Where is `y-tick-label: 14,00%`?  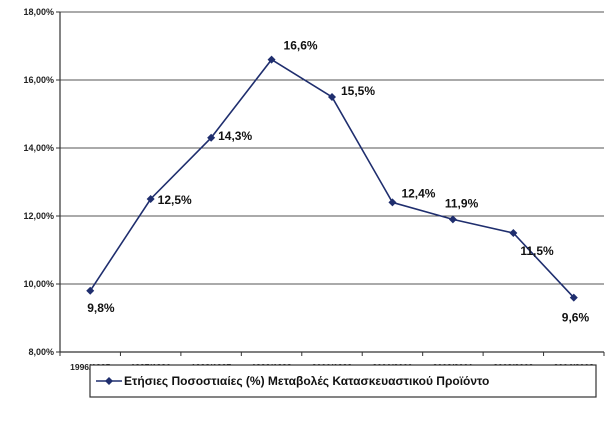 y-tick-label: 14,00% is located at coordinates (38, 148).